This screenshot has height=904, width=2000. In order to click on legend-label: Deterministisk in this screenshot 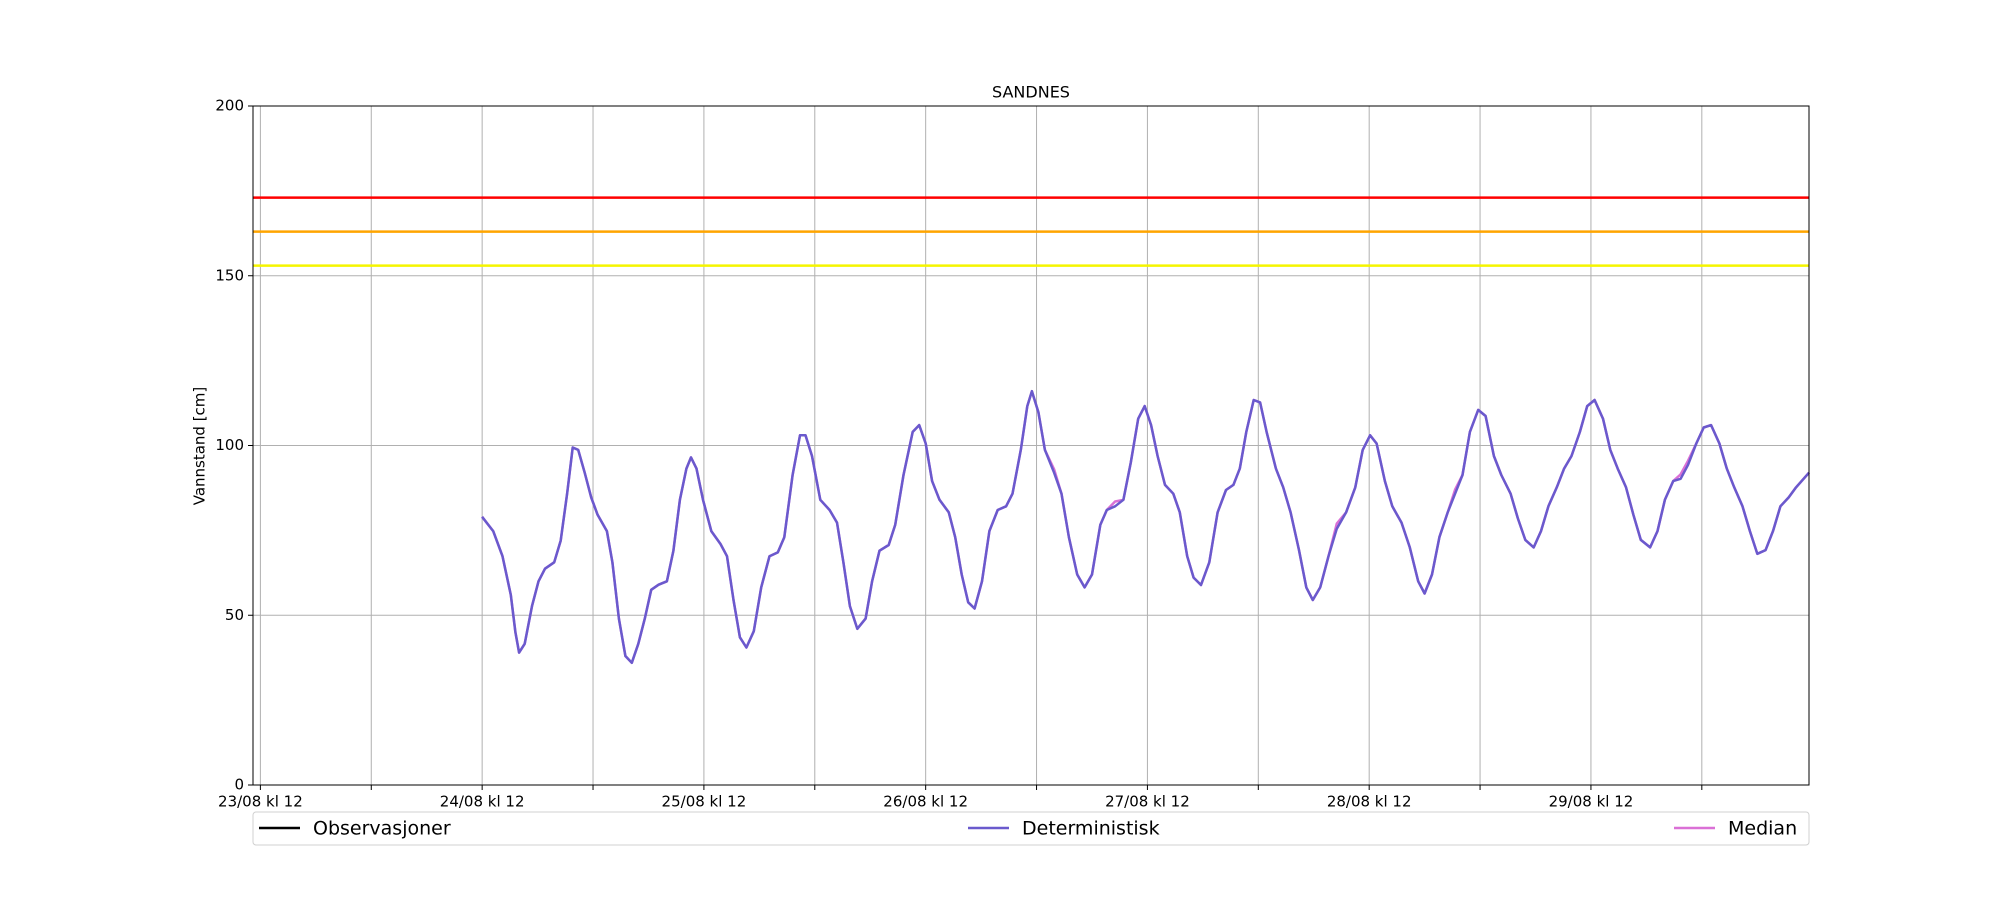, I will do `click(1091, 829)`.